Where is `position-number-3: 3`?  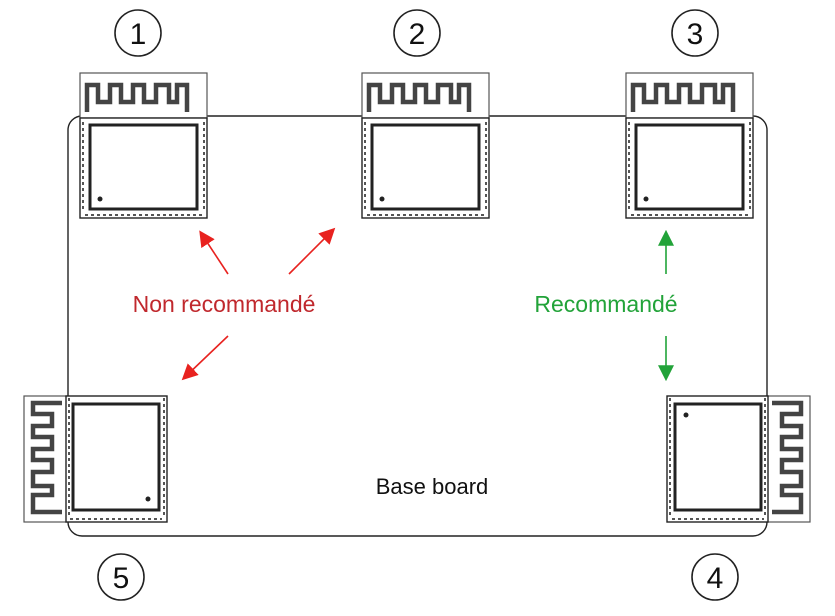 position-number-3: 3 is located at coordinates (695, 34).